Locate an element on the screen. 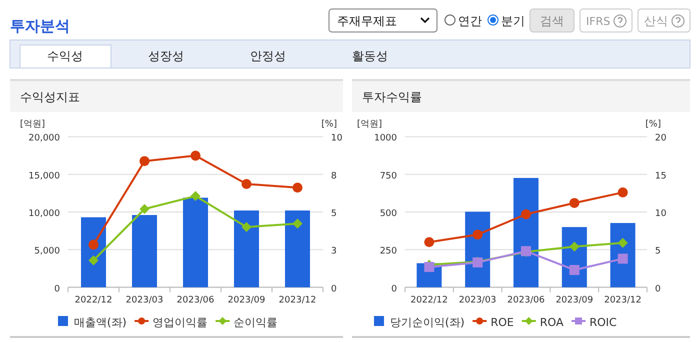 This screenshot has width=697, height=342. y-tick-label: 5,000 is located at coordinates (47, 251).